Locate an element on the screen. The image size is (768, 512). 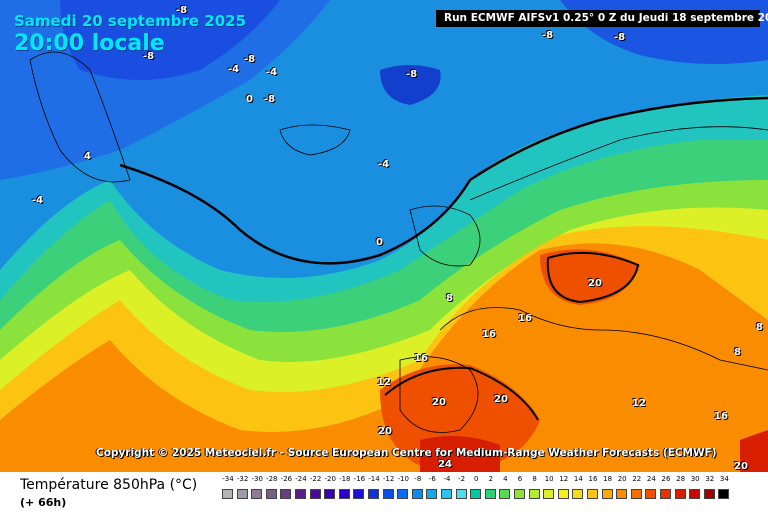
scale-tick-label: -10 is located at coordinates (403, 479).